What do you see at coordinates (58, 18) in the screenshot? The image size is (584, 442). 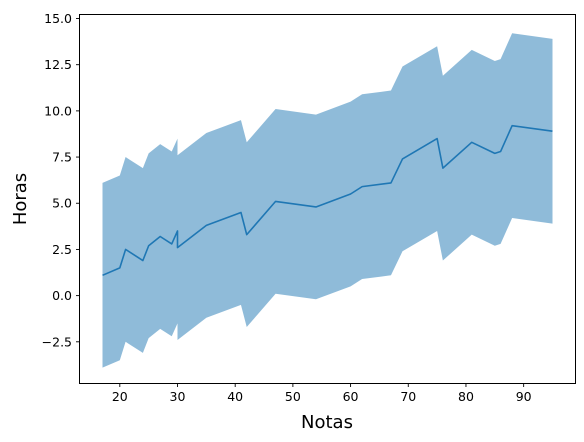 I see `y-tick-label: 15.0` at bounding box center [58, 18].